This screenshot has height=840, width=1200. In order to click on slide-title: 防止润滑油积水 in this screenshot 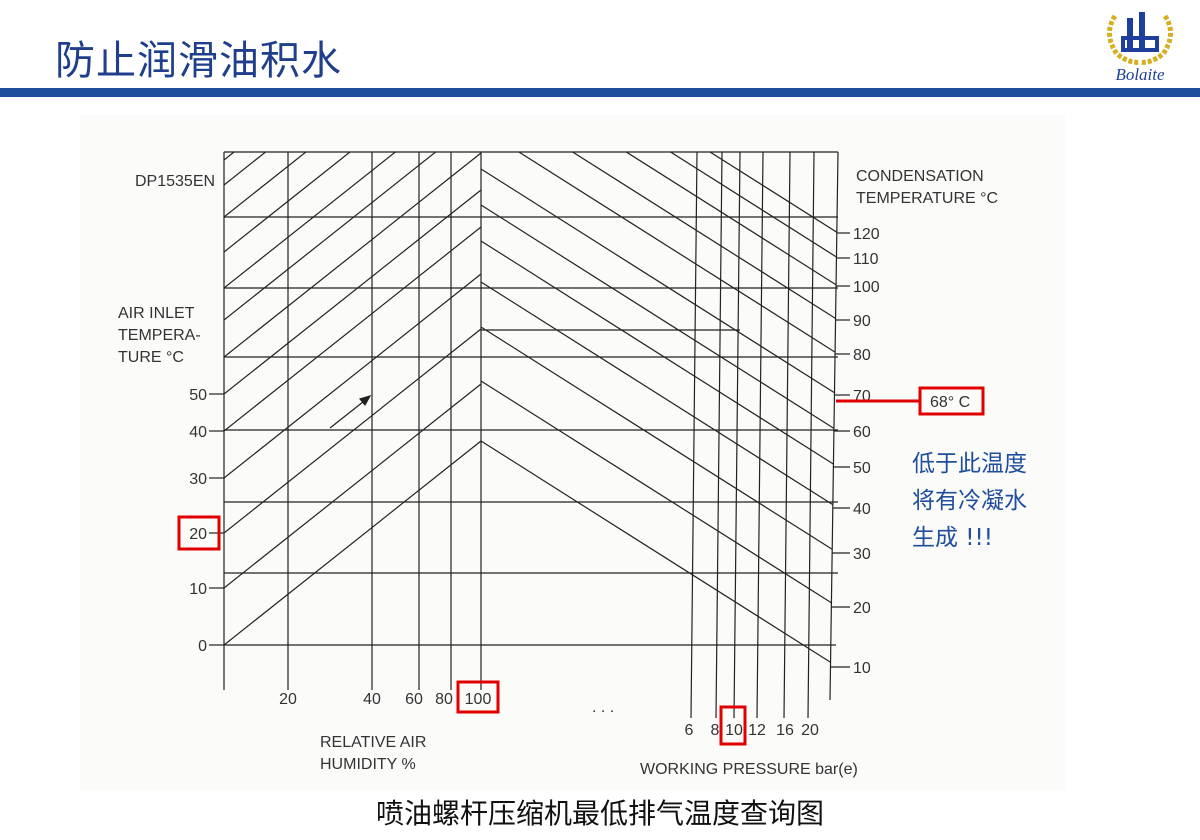, I will do `click(198, 61)`.